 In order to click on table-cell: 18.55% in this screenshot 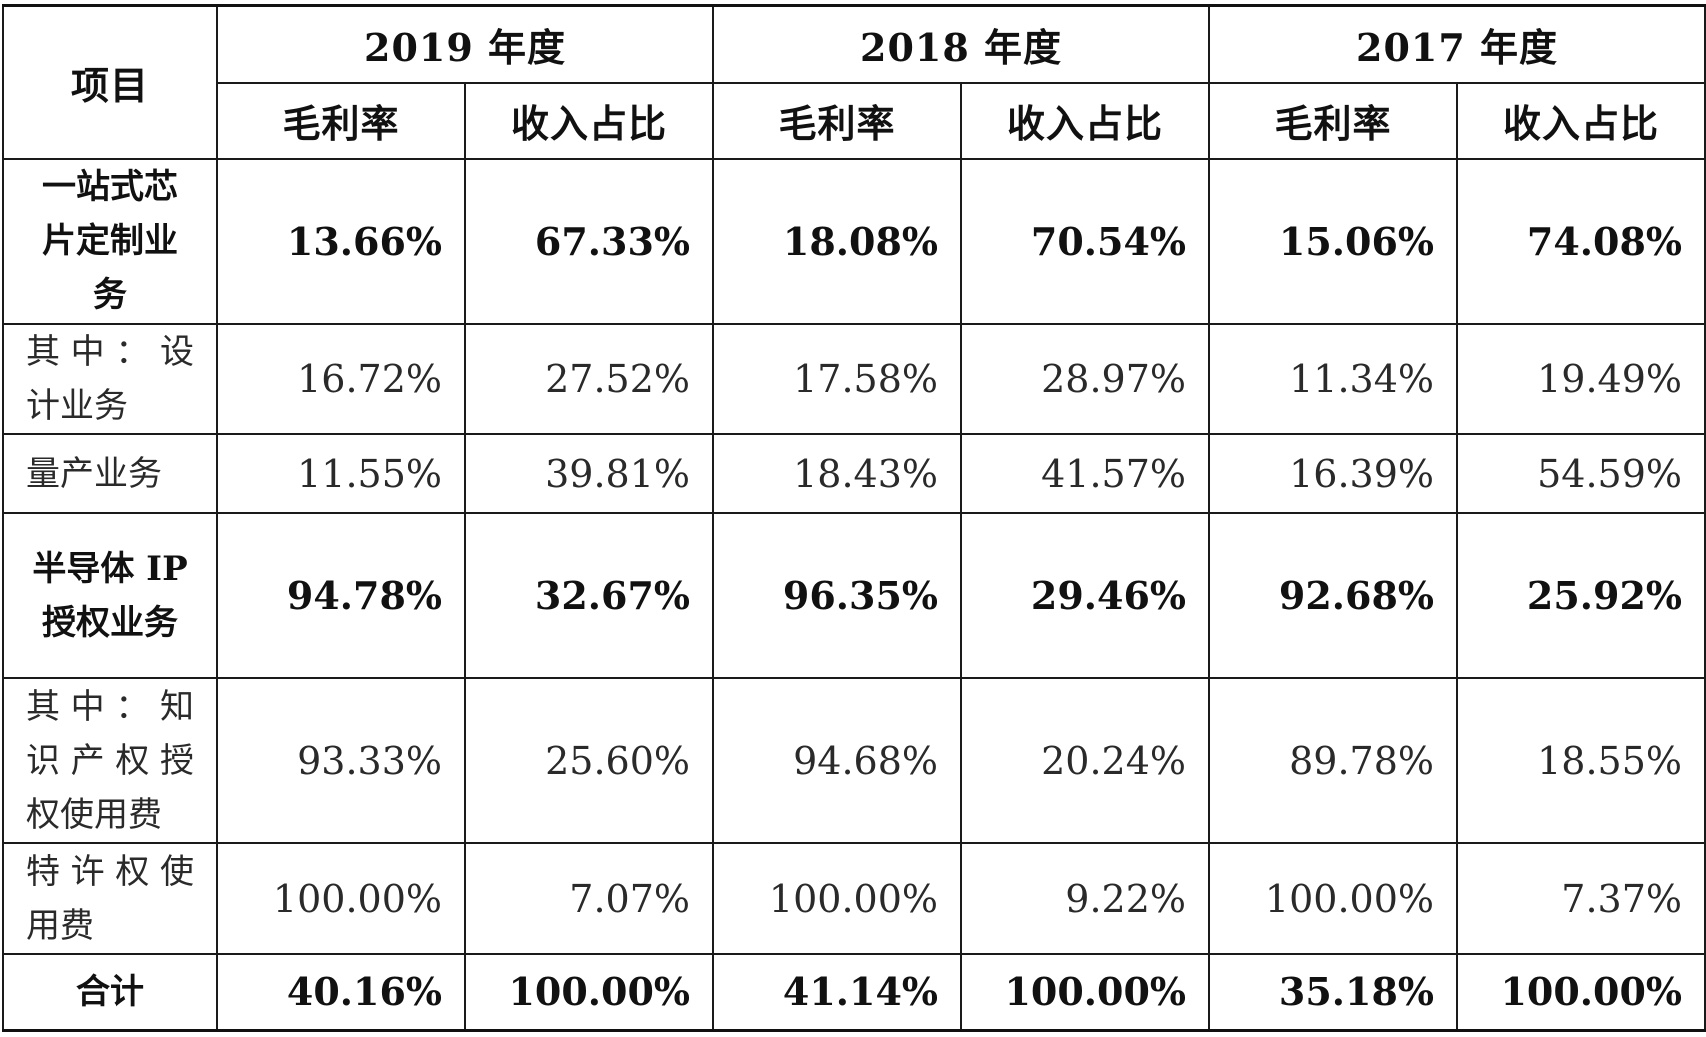, I will do `click(1581, 761)`.